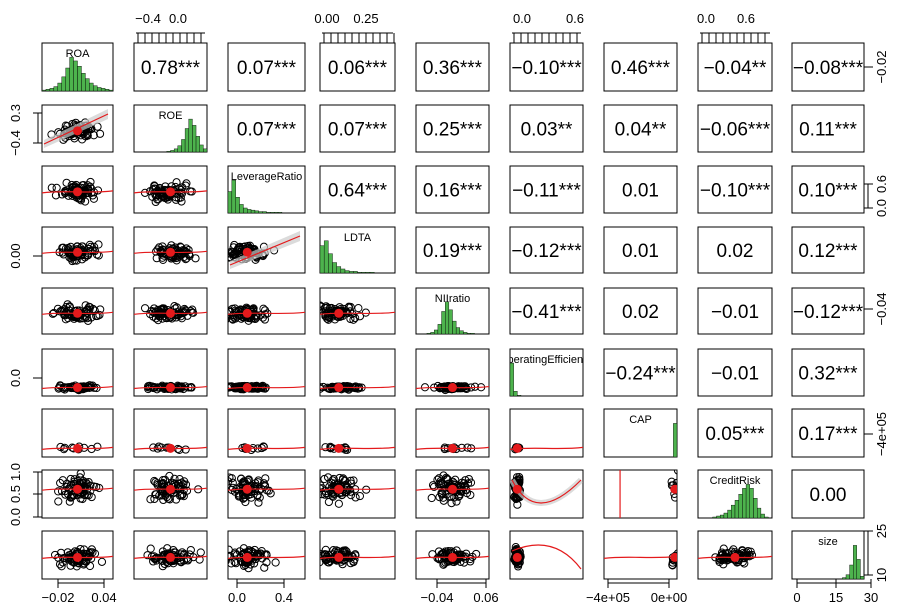 This screenshot has height=606, width=900. What do you see at coordinates (267, 177) in the screenshot?
I see `var-label-leverageratio: LeverageRatio` at bounding box center [267, 177].